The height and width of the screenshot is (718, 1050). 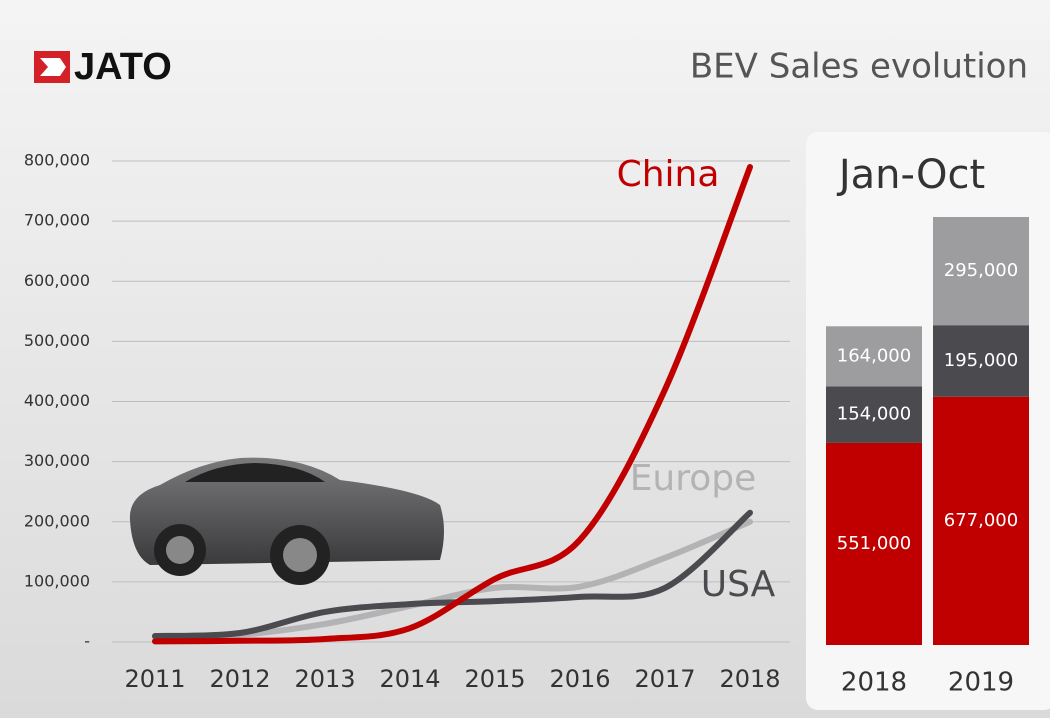 What do you see at coordinates (494, 679) in the screenshot?
I see `x-tick-label: 2015` at bounding box center [494, 679].